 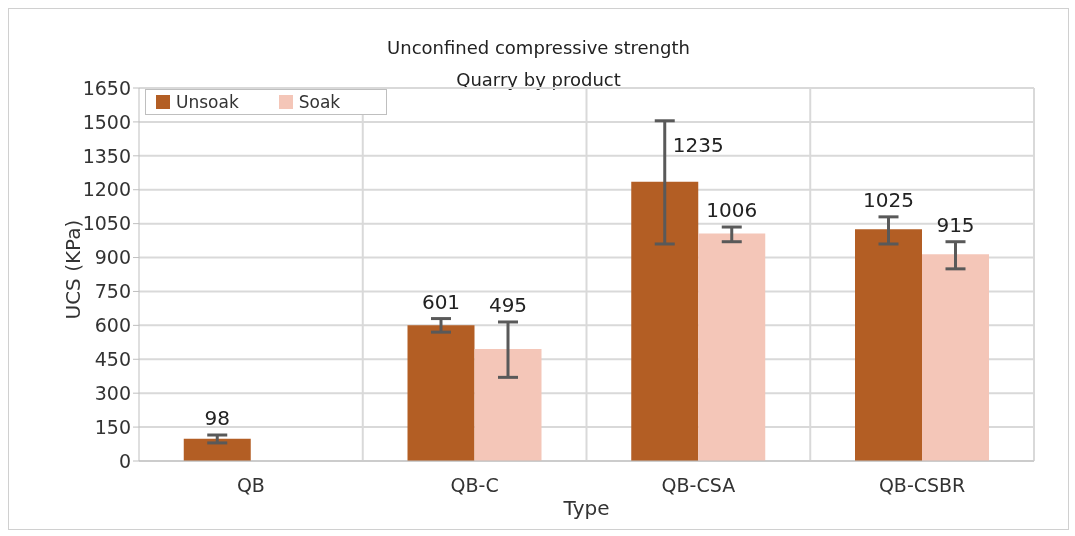 What do you see at coordinates (922, 485) in the screenshot?
I see `x-tick-label: QB-CSBR` at bounding box center [922, 485].